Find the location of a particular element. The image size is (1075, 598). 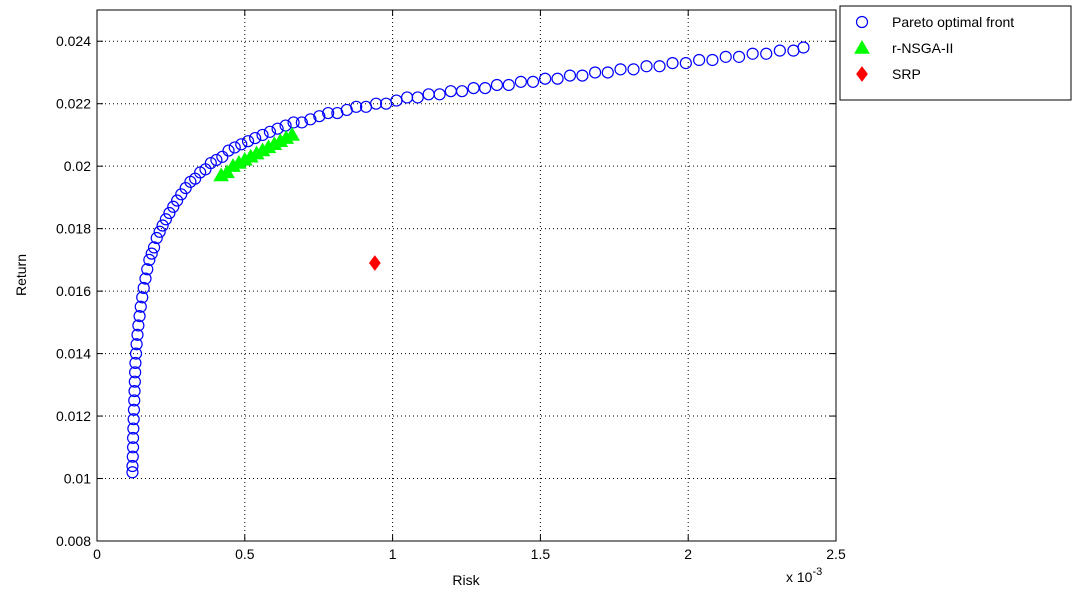

legend-box is located at coordinates (955, 53).